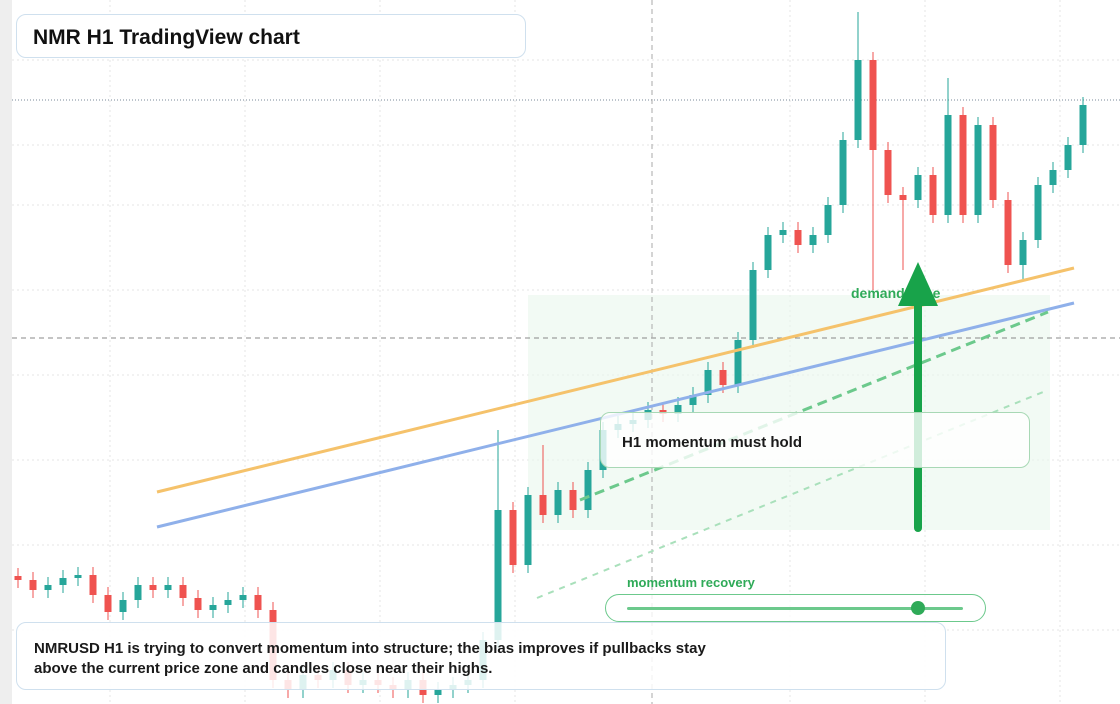 The image size is (1120, 704). I want to click on left-strip, so click(6, 352).